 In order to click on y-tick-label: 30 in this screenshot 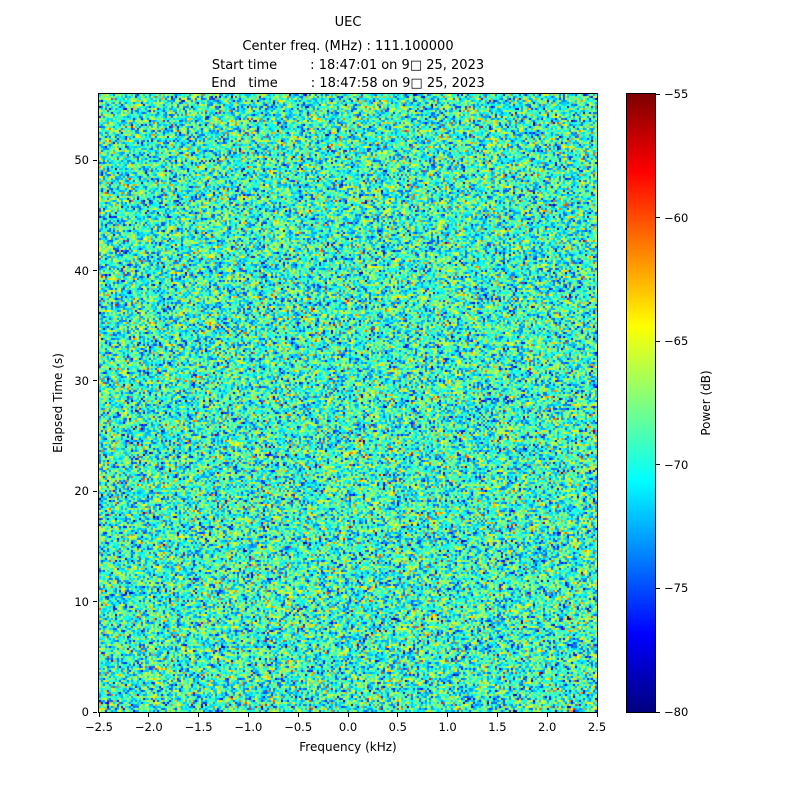, I will do `click(81, 380)`.